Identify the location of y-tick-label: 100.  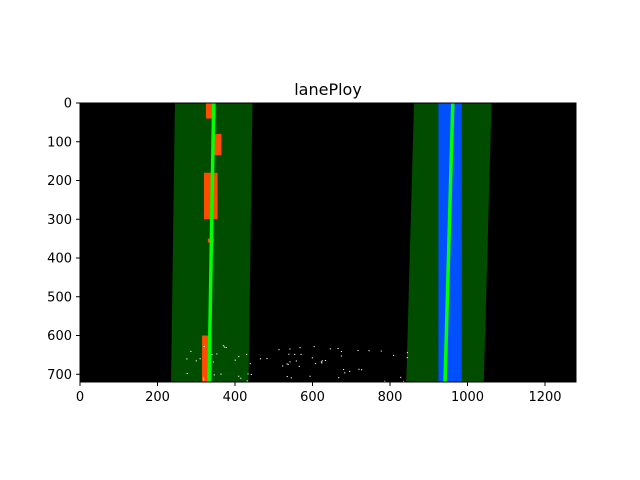
(59, 142).